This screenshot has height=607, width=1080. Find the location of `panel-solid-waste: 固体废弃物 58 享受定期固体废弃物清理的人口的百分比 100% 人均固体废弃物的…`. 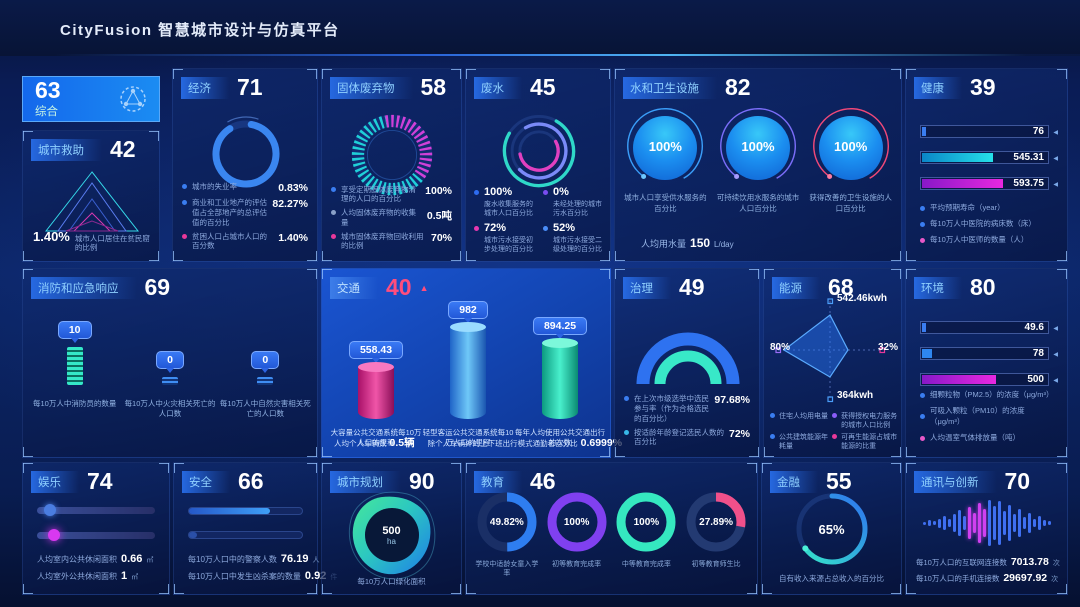

panel-solid-waste: 固体废弃物 58 享受定期固体废弃物清理的人口的百分比 100% 人均固体废弃物的… is located at coordinates (391, 165).